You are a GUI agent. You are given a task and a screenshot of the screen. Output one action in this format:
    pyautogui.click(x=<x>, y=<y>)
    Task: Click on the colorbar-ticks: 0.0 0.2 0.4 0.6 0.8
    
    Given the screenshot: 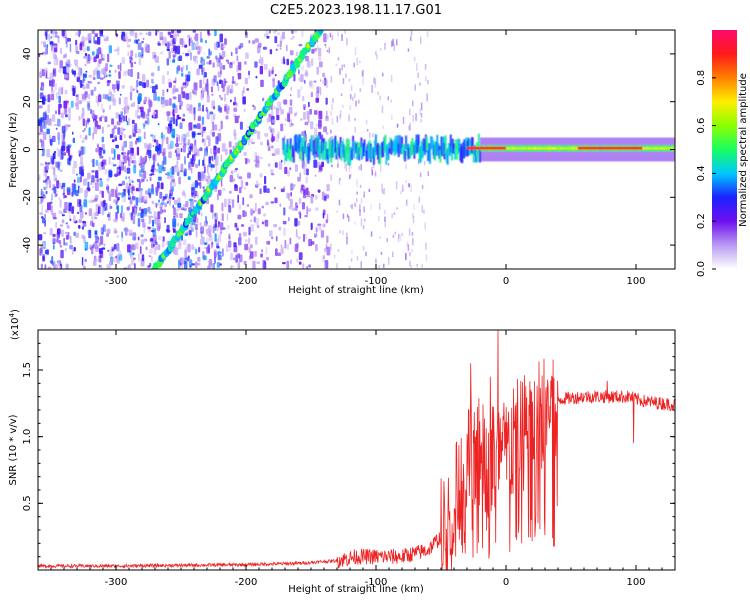 What is the action you would take?
    pyautogui.click(x=706, y=173)
    